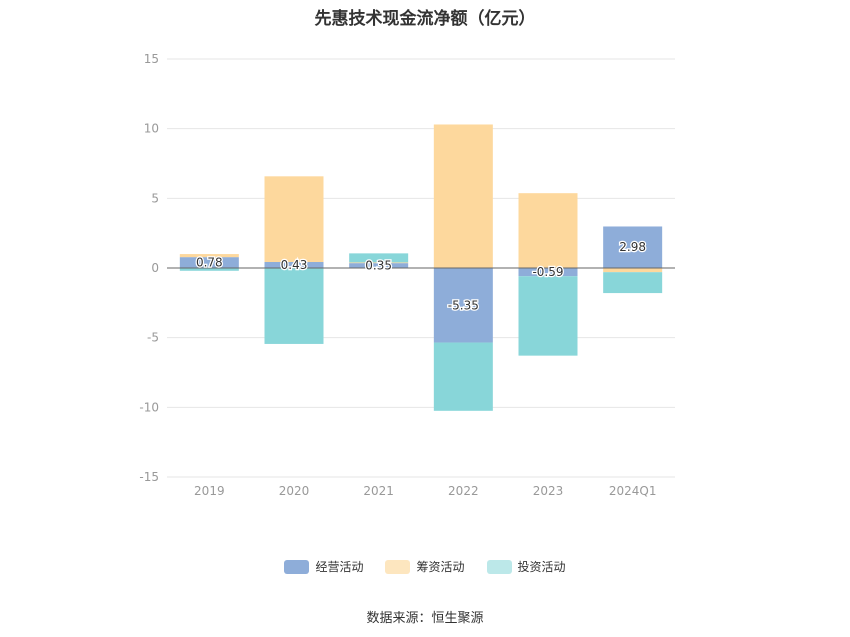  I want to click on chart-title: 先惠技术现金流净额（亿元）, so click(425, 19).